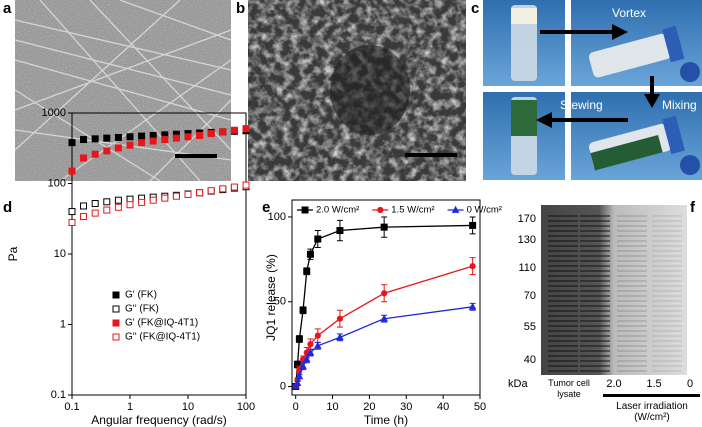 This screenshot has height=427, width=702. I want to click on panel-label: a, so click(7, 8).